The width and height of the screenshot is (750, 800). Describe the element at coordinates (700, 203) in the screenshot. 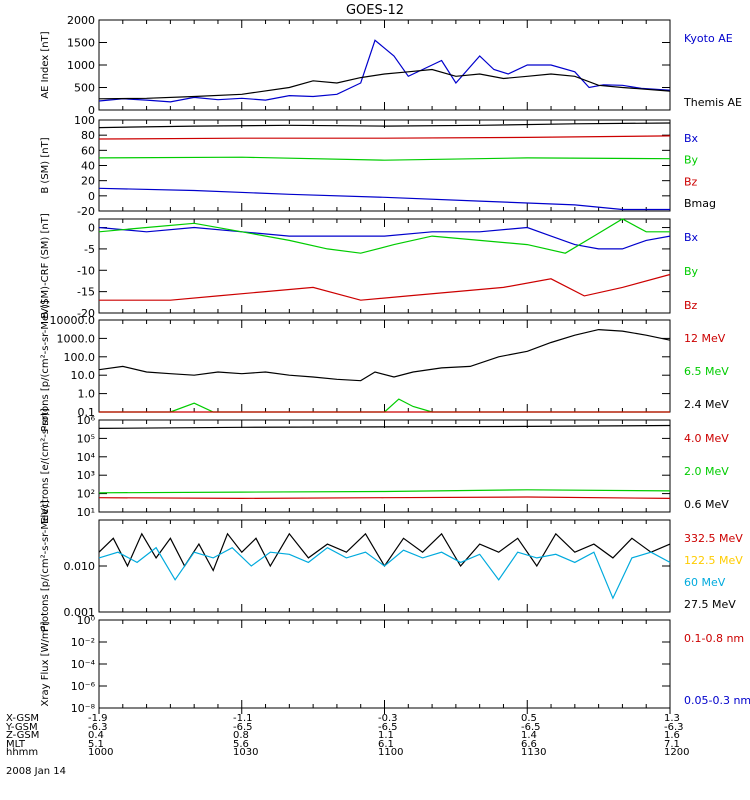

I see `legend-entry: Bmag` at that location.